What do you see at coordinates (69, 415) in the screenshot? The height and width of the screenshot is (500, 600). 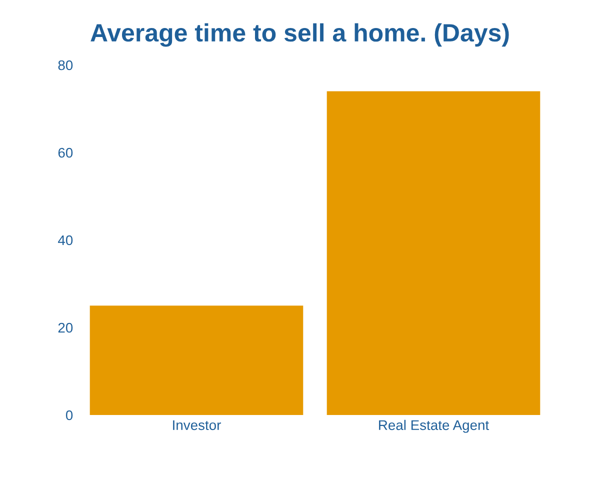 I see `y-tick-label: 0` at bounding box center [69, 415].